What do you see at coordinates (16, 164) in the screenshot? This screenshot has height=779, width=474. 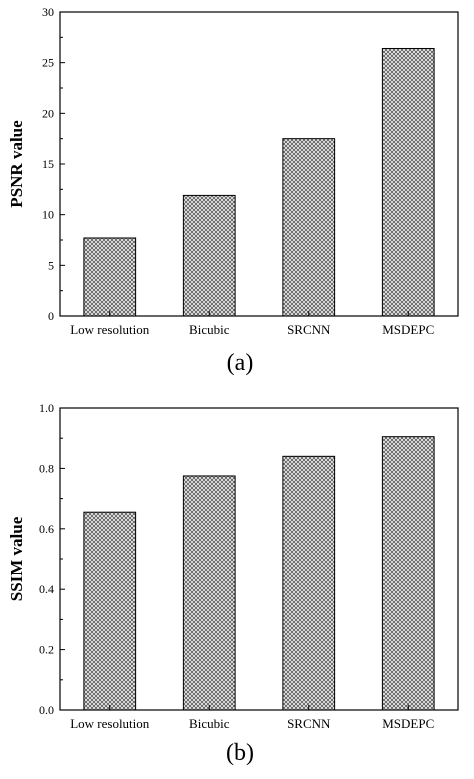 I see `y-axis-label: PSNR value` at bounding box center [16, 164].